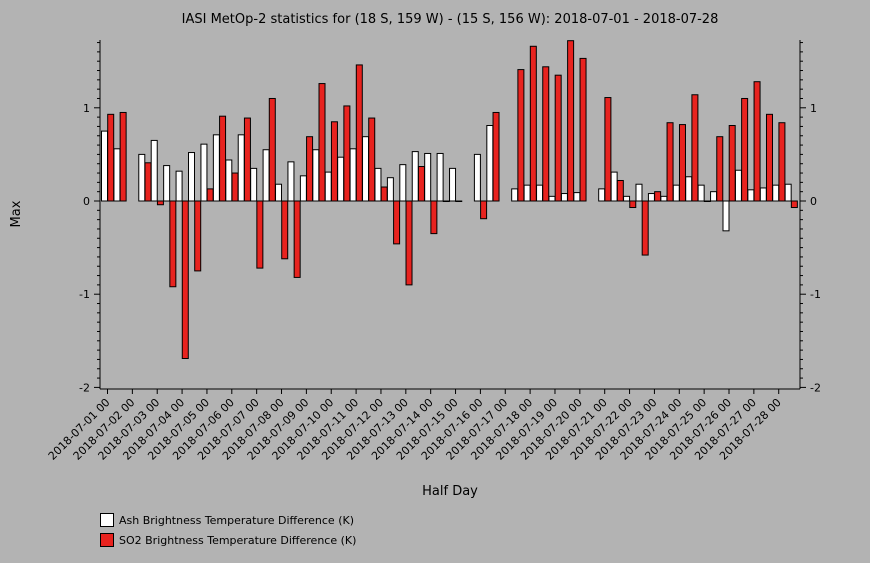  Describe the element at coordinates (815, 294) in the screenshot. I see `y-tick-label-right: -1` at that location.